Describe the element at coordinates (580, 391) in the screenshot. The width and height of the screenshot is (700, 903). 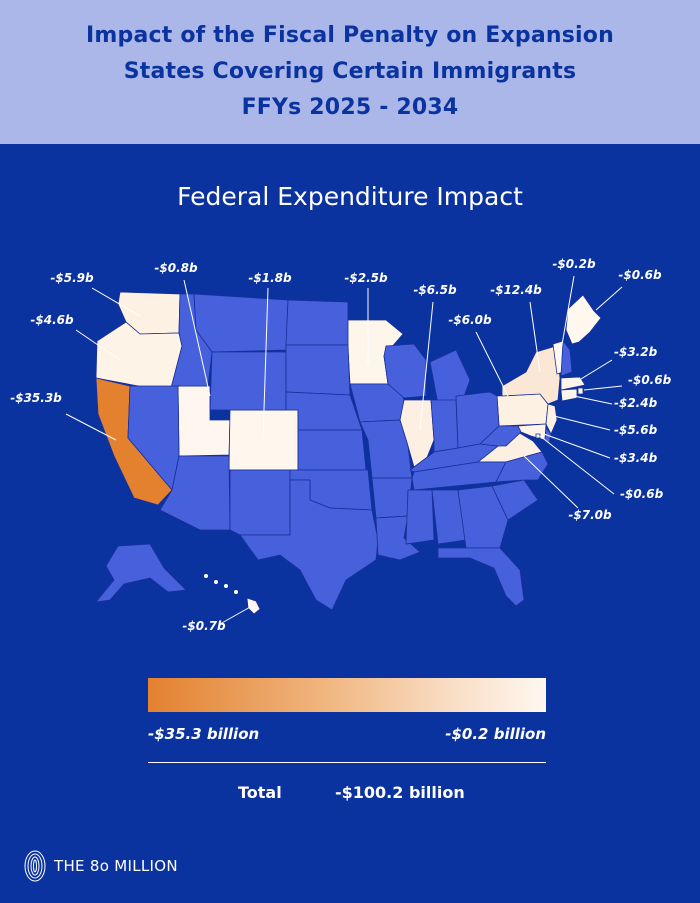
I see `state-ri` at that location.